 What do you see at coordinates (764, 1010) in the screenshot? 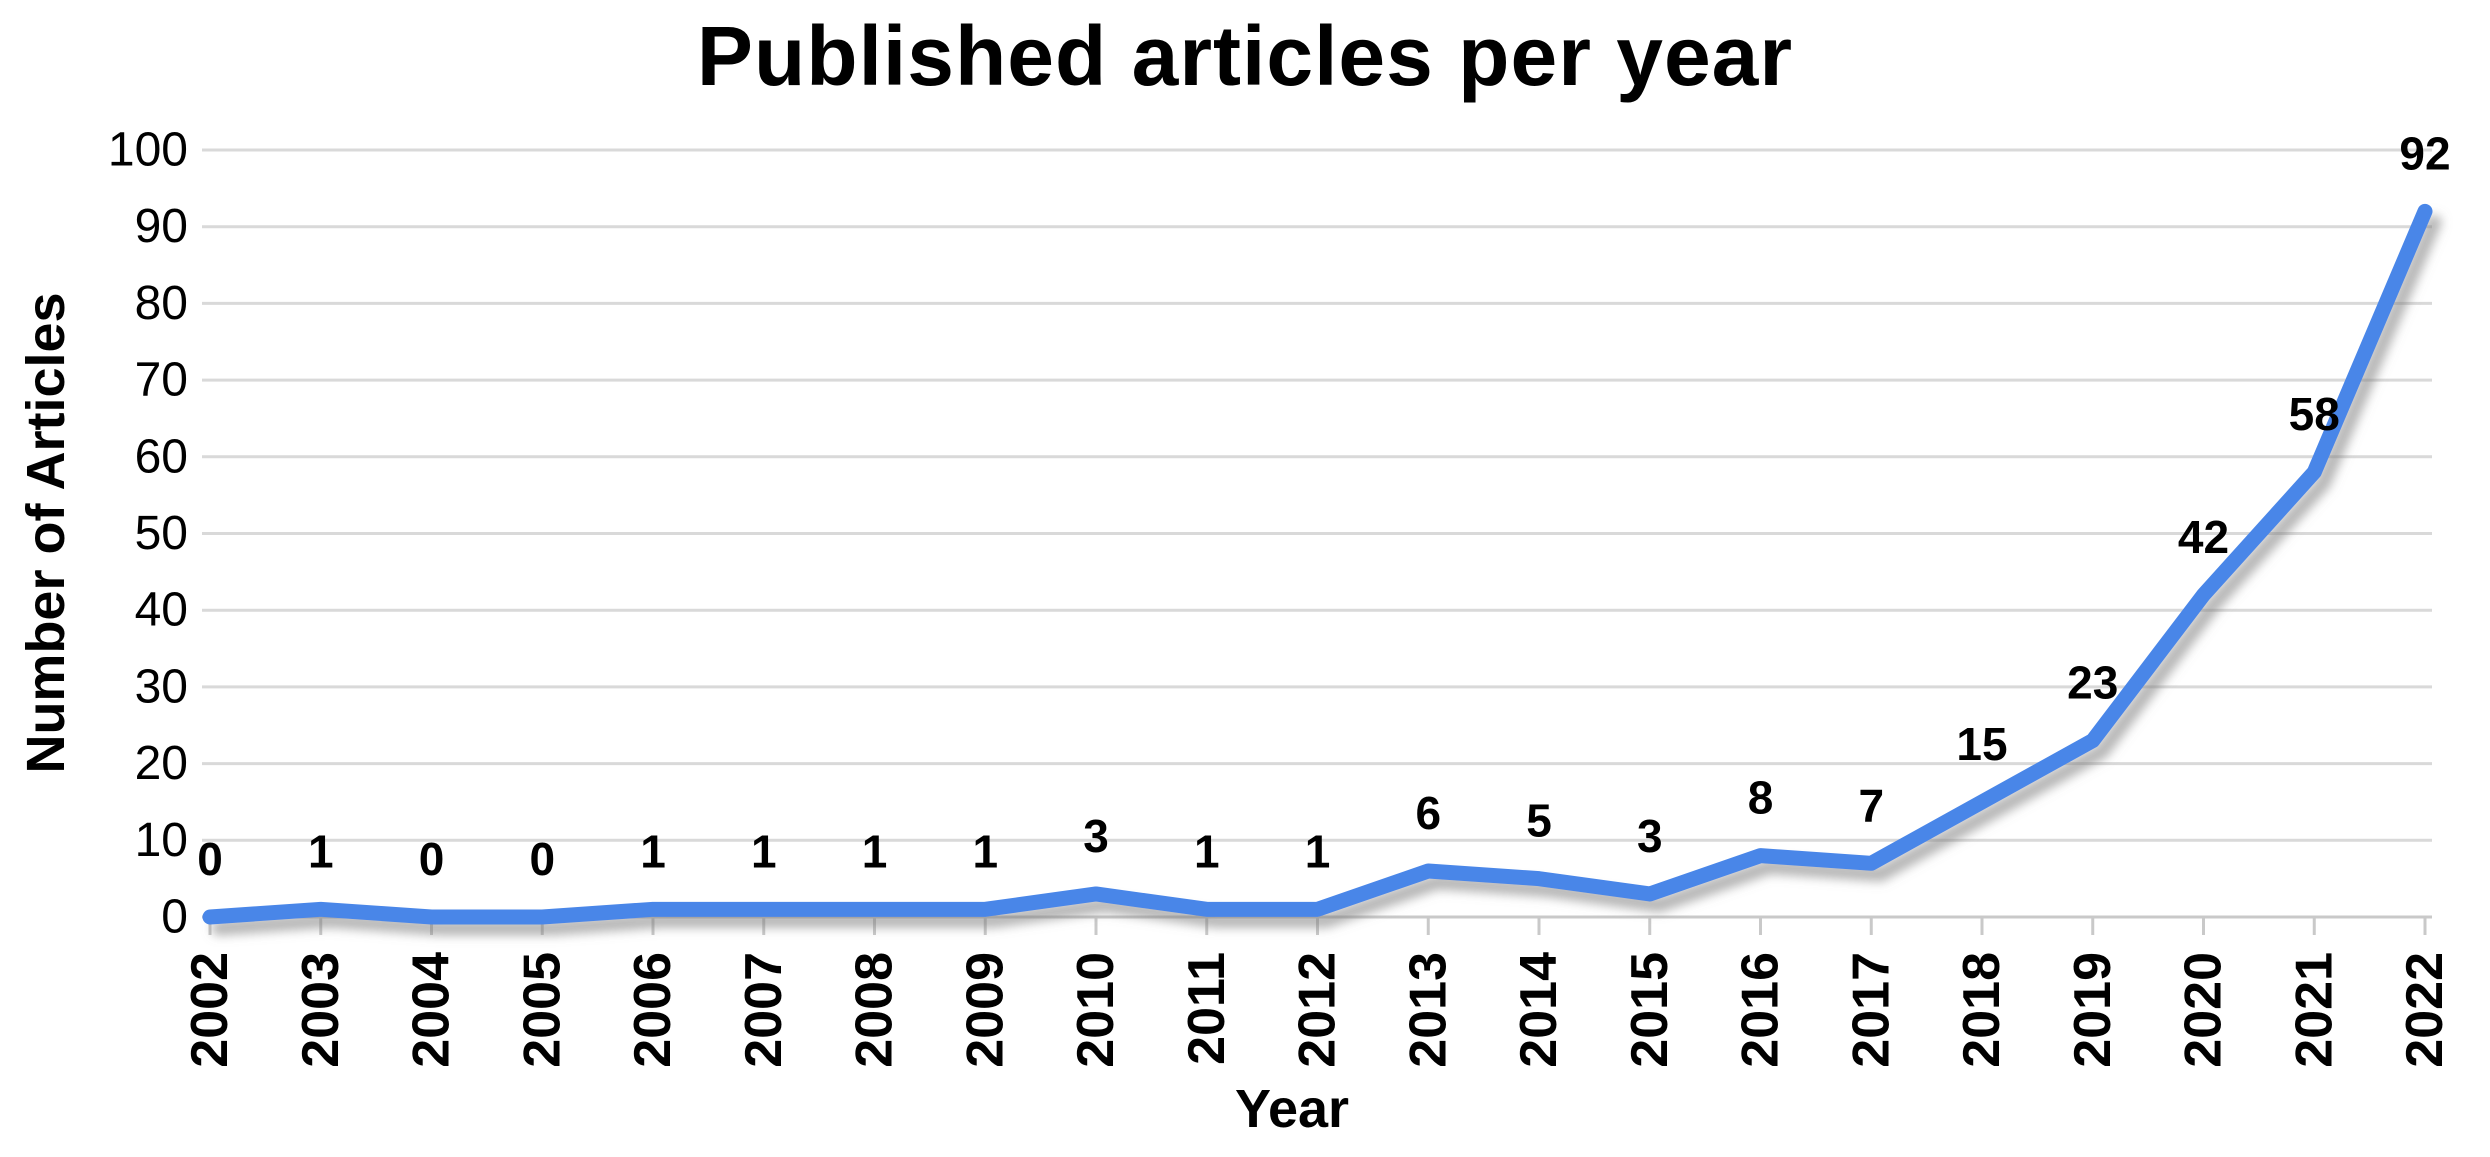
I see `x-tick-label: 2007` at bounding box center [764, 1010].